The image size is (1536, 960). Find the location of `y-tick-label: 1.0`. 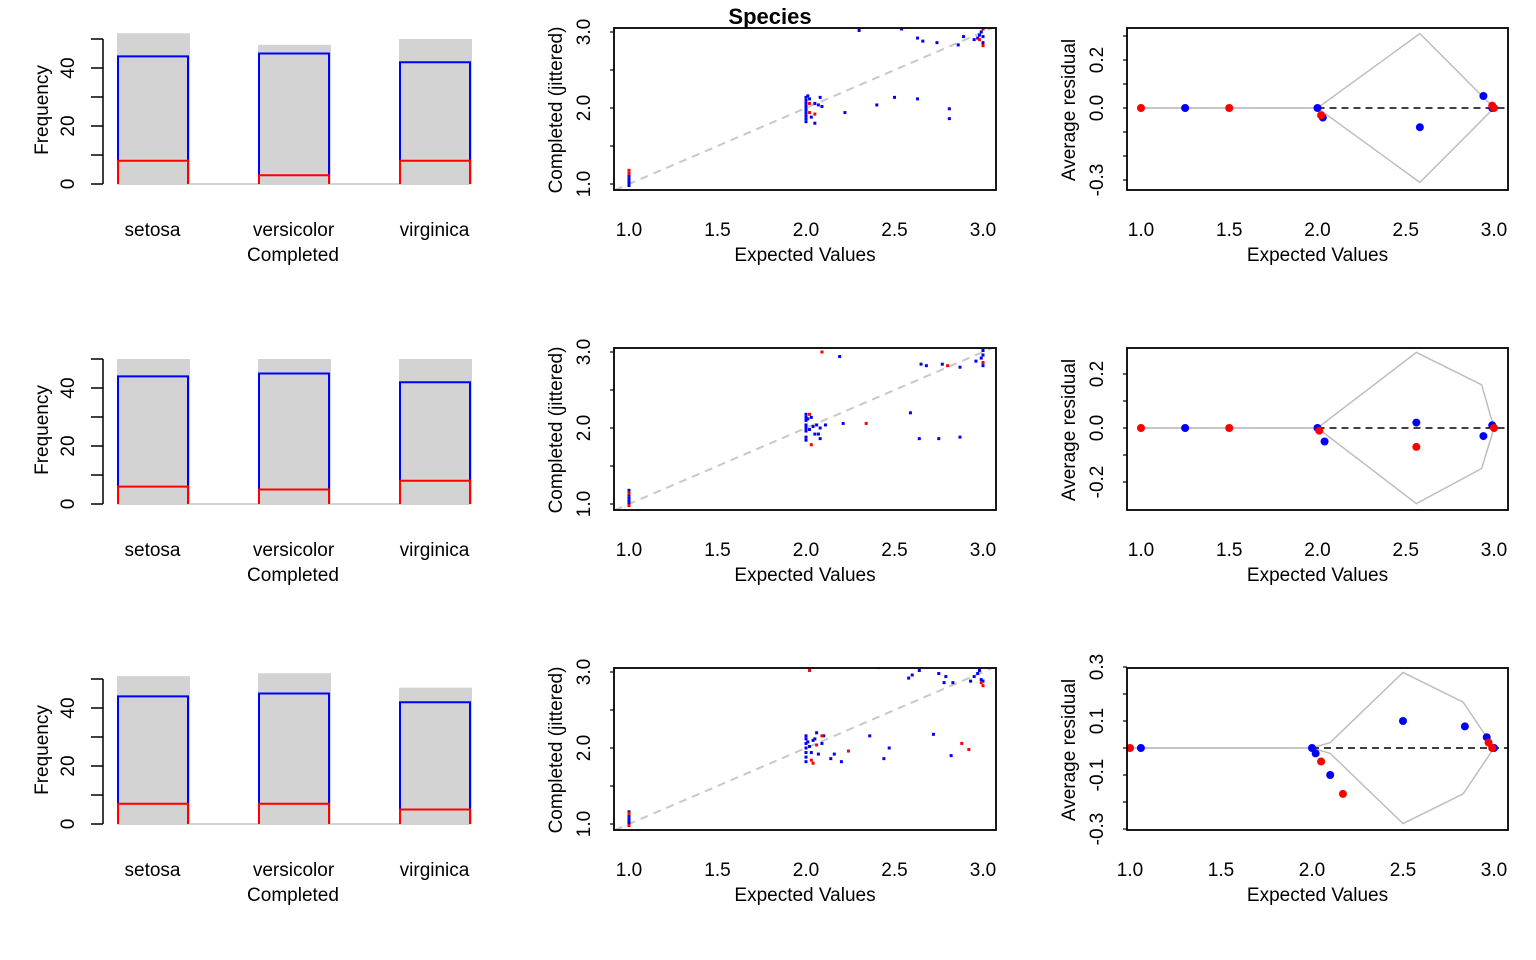

y-tick-label: 1.0 is located at coordinates (584, 184).